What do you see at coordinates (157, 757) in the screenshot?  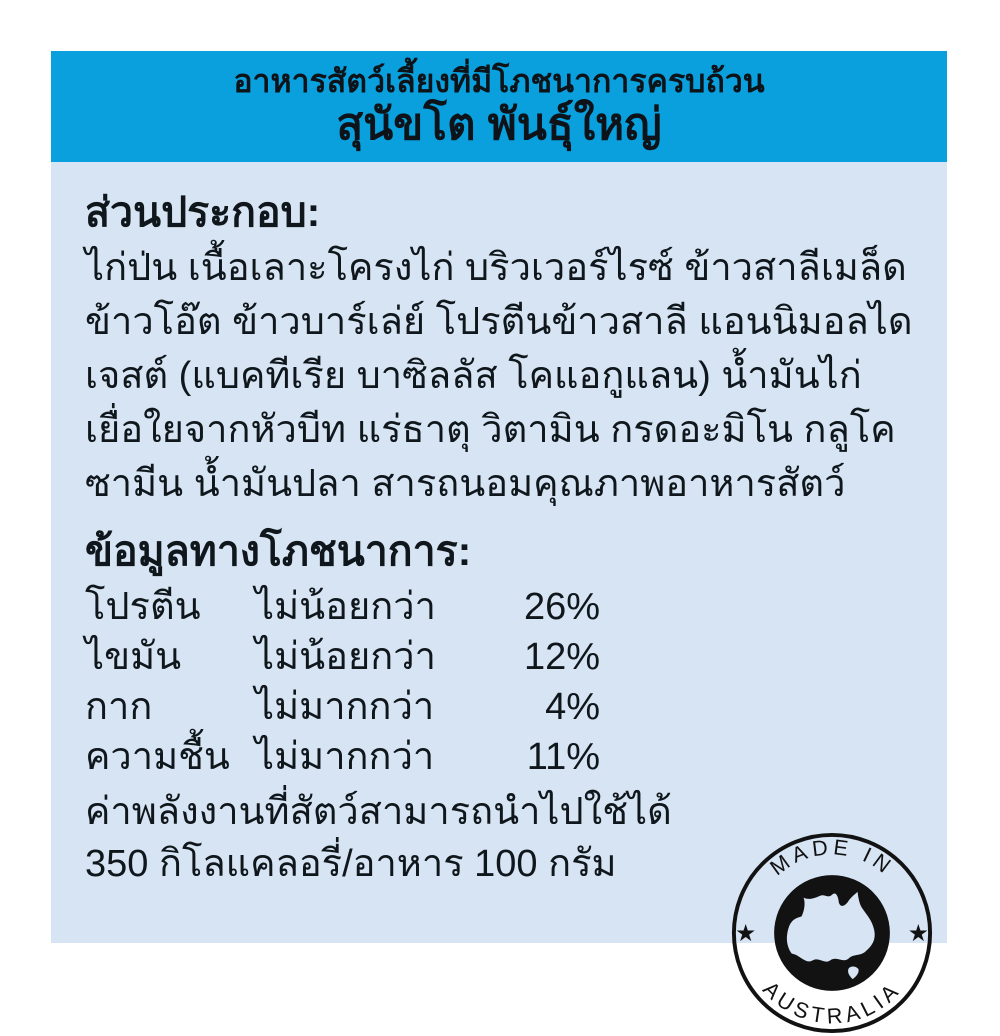 I see `nutrient-name: ความชื้น` at bounding box center [157, 757].